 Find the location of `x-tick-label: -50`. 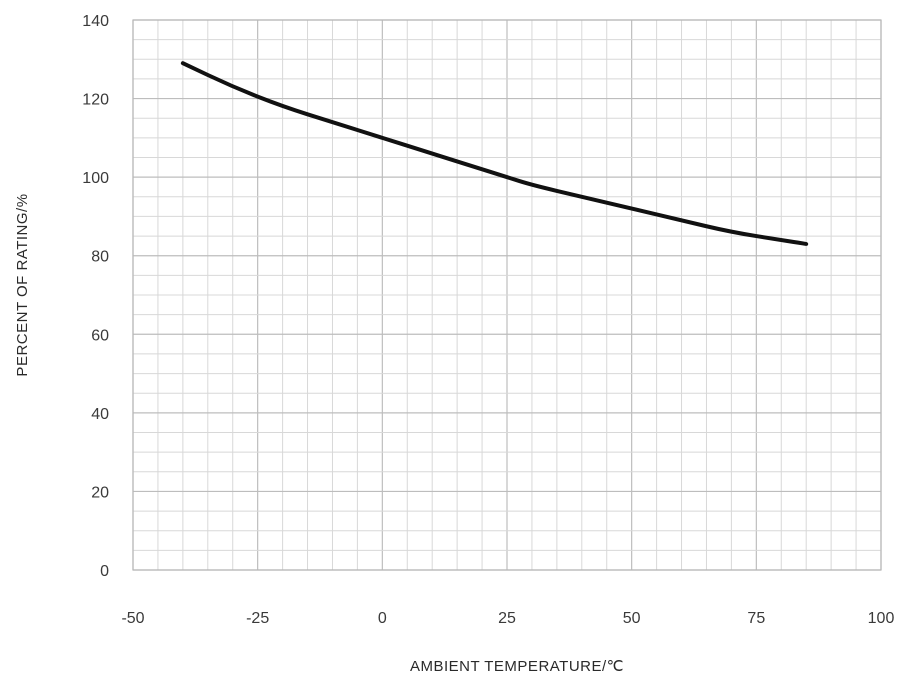

x-tick-label: -50 is located at coordinates (132, 618).